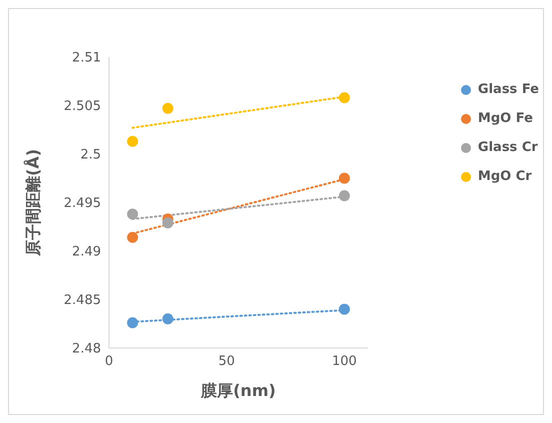 Image resolution: width=552 pixels, height=423 pixels. What do you see at coordinates (82, 204) in the screenshot?
I see `y-tick-label: 2.495` at bounding box center [82, 204].